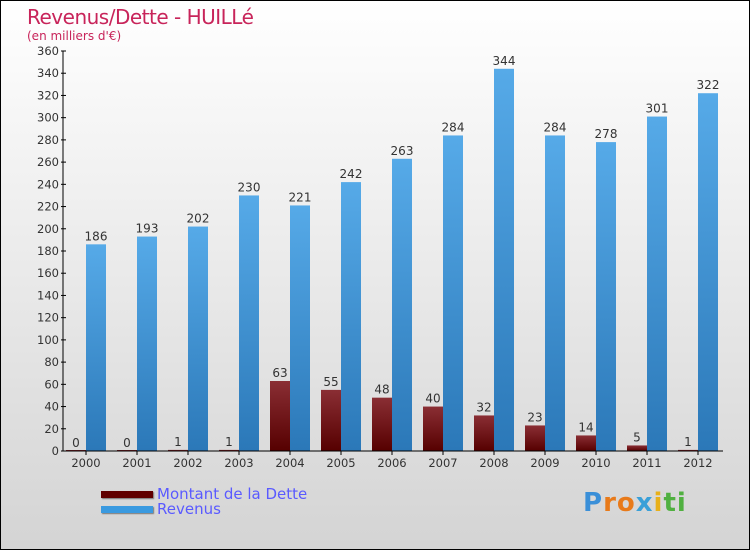 The image size is (750, 551). What do you see at coordinates (340, 463) in the screenshot?
I see `x-tick-label: 2005` at bounding box center [340, 463].